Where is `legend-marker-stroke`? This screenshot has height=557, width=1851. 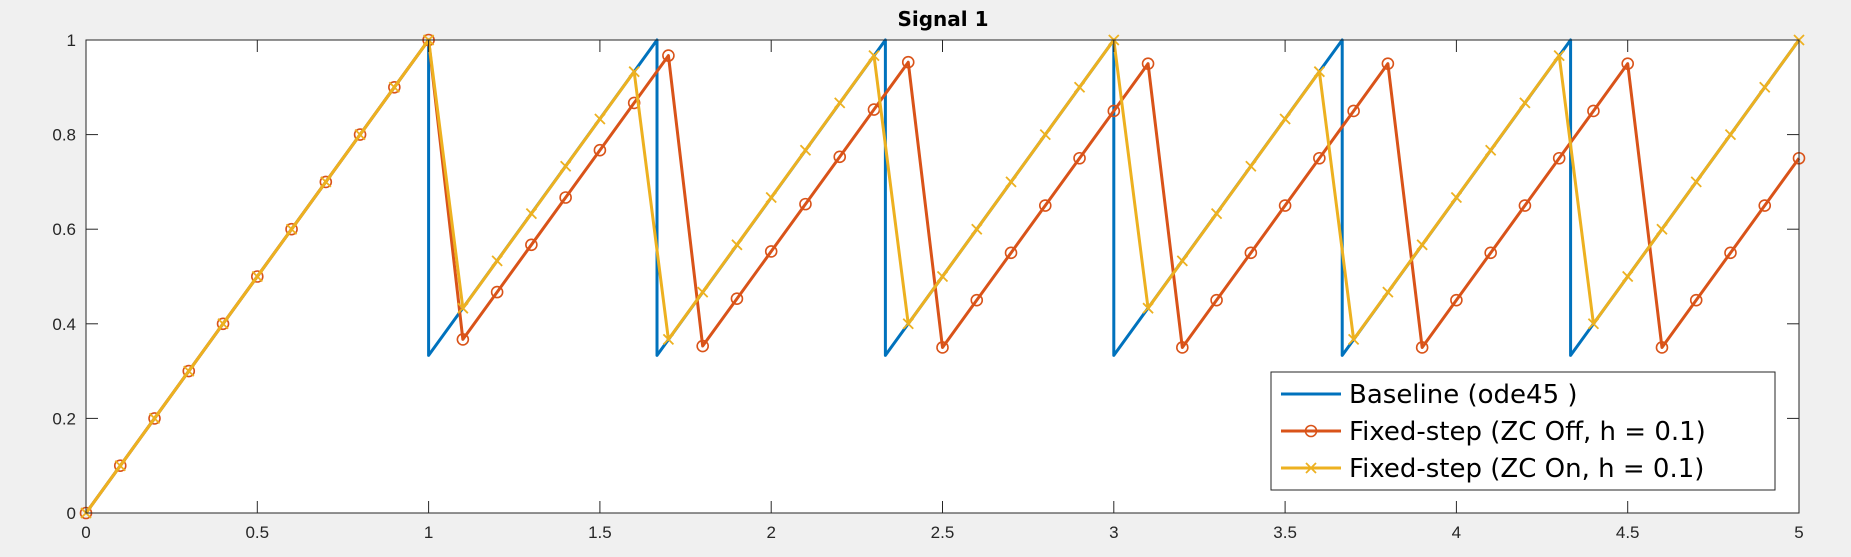
legend-marker-stroke is located at coordinates (1311, 468).